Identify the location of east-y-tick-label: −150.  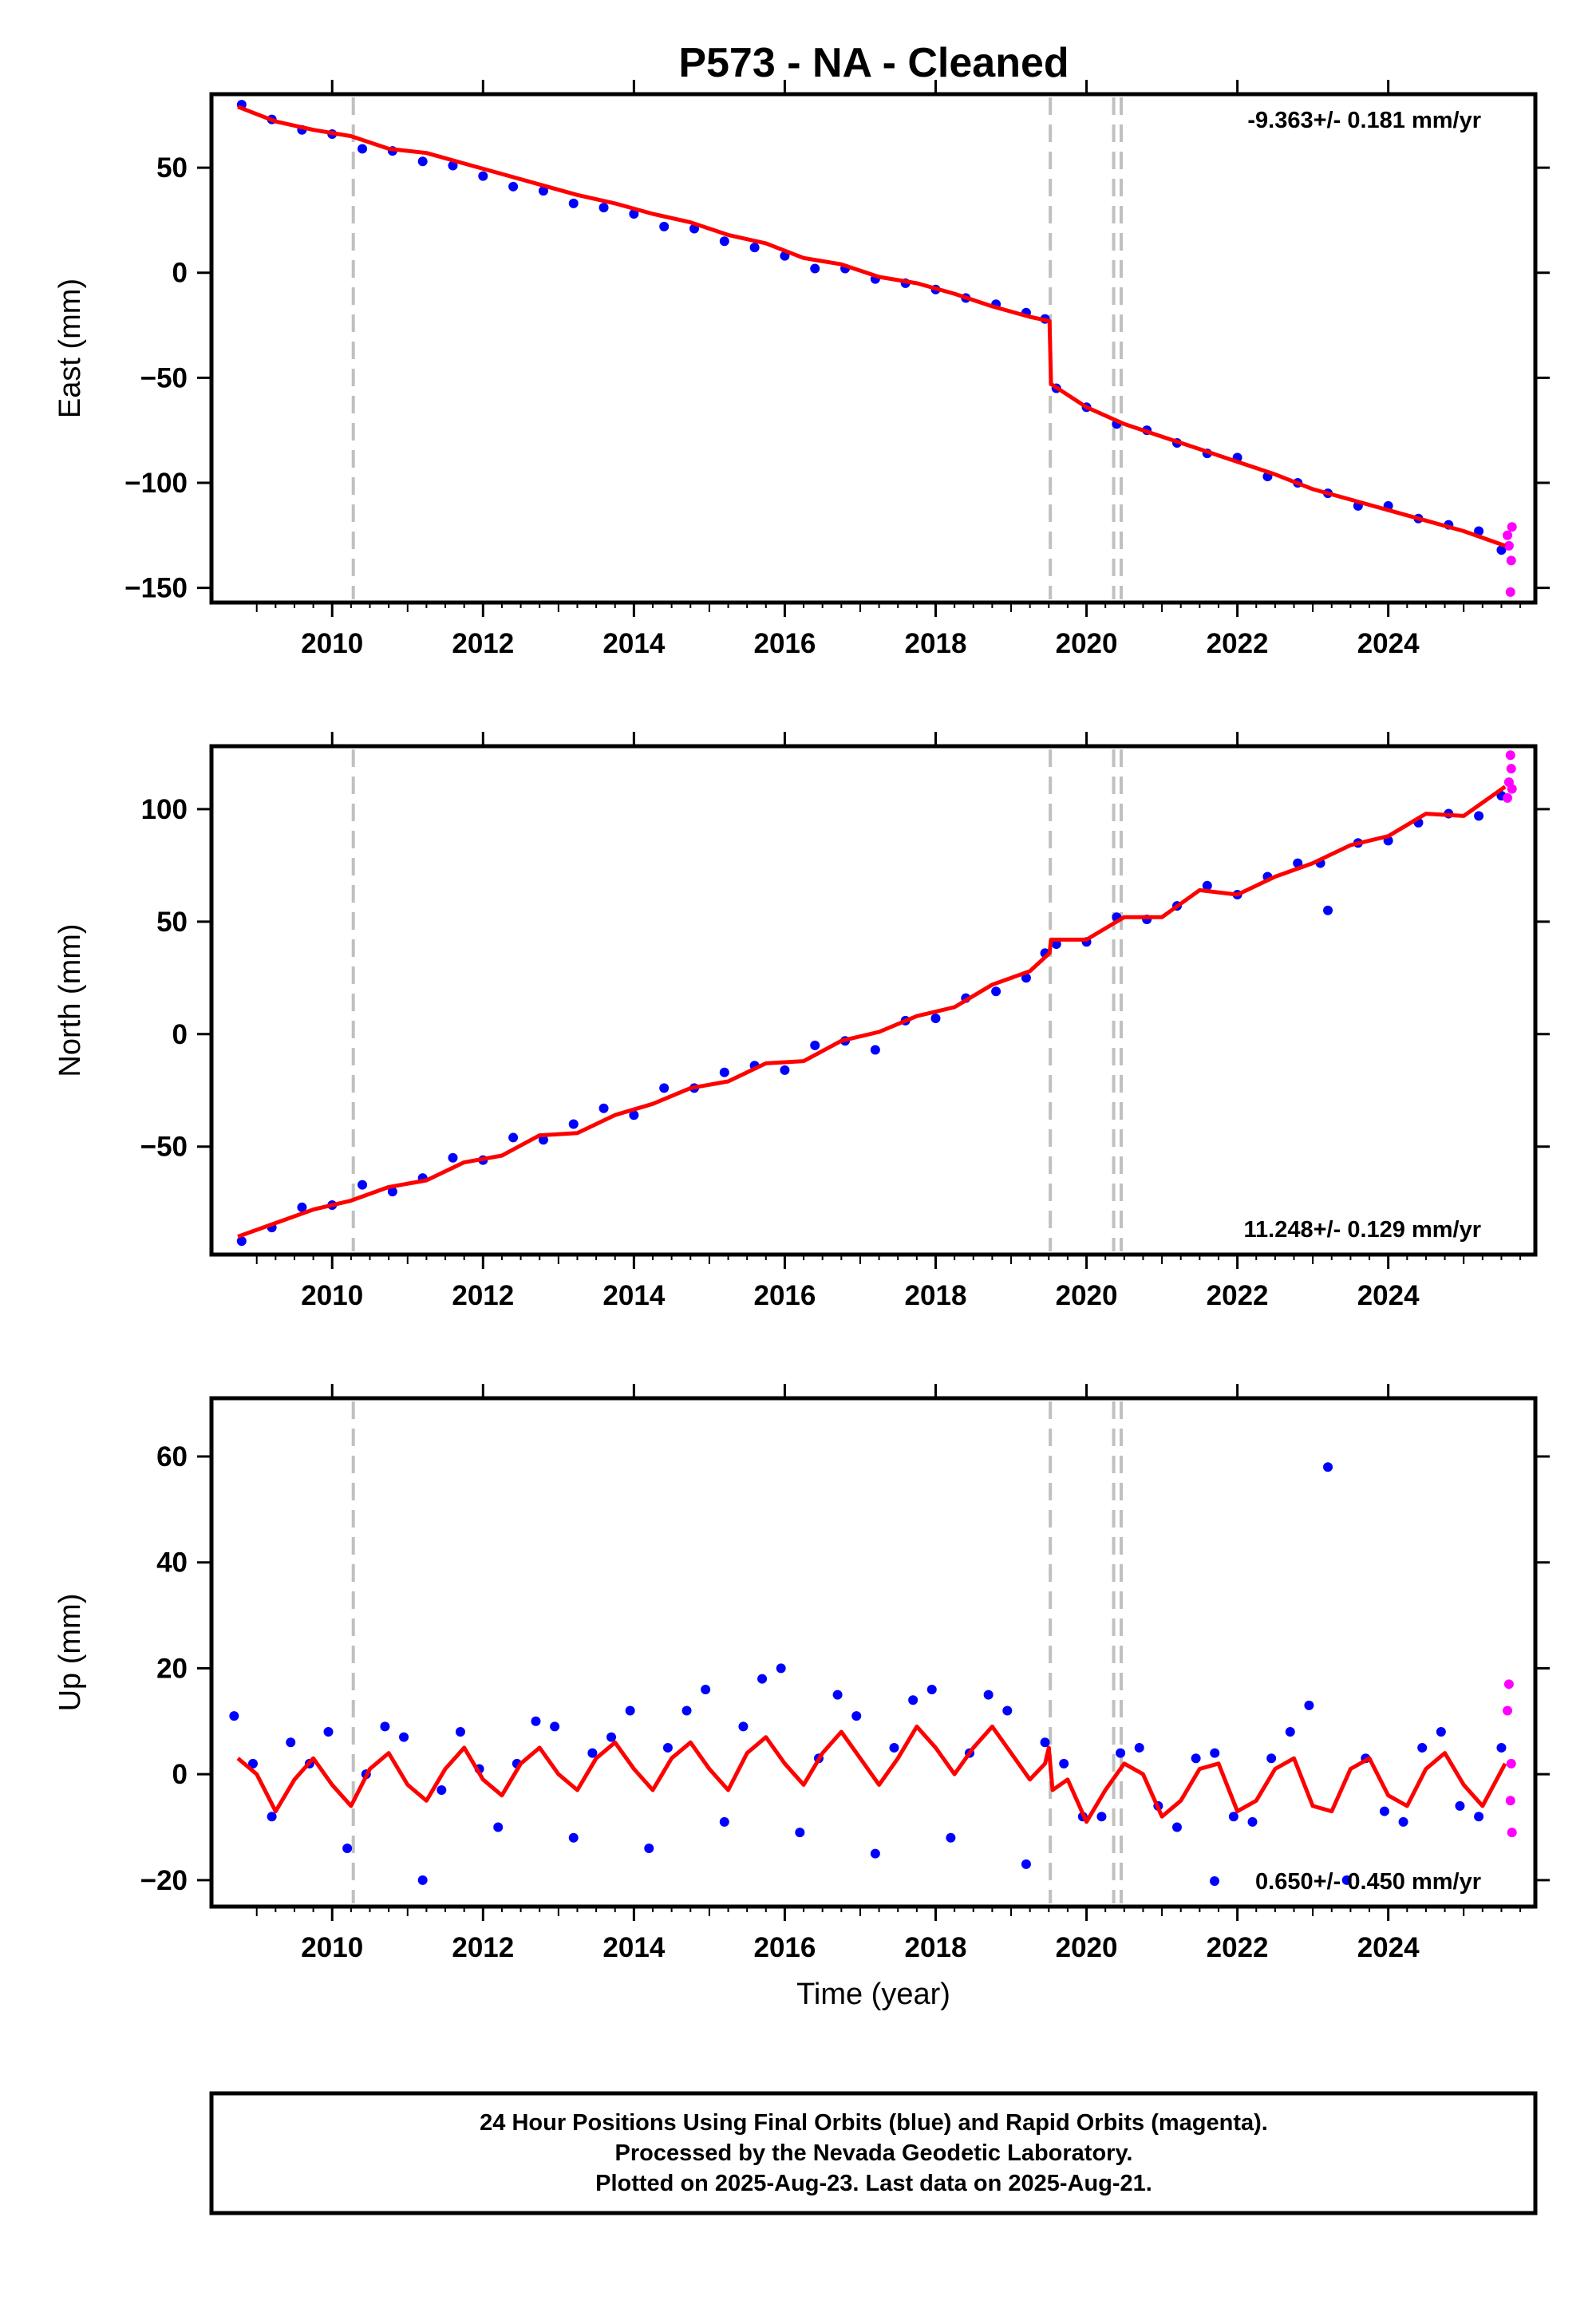
(156, 588).